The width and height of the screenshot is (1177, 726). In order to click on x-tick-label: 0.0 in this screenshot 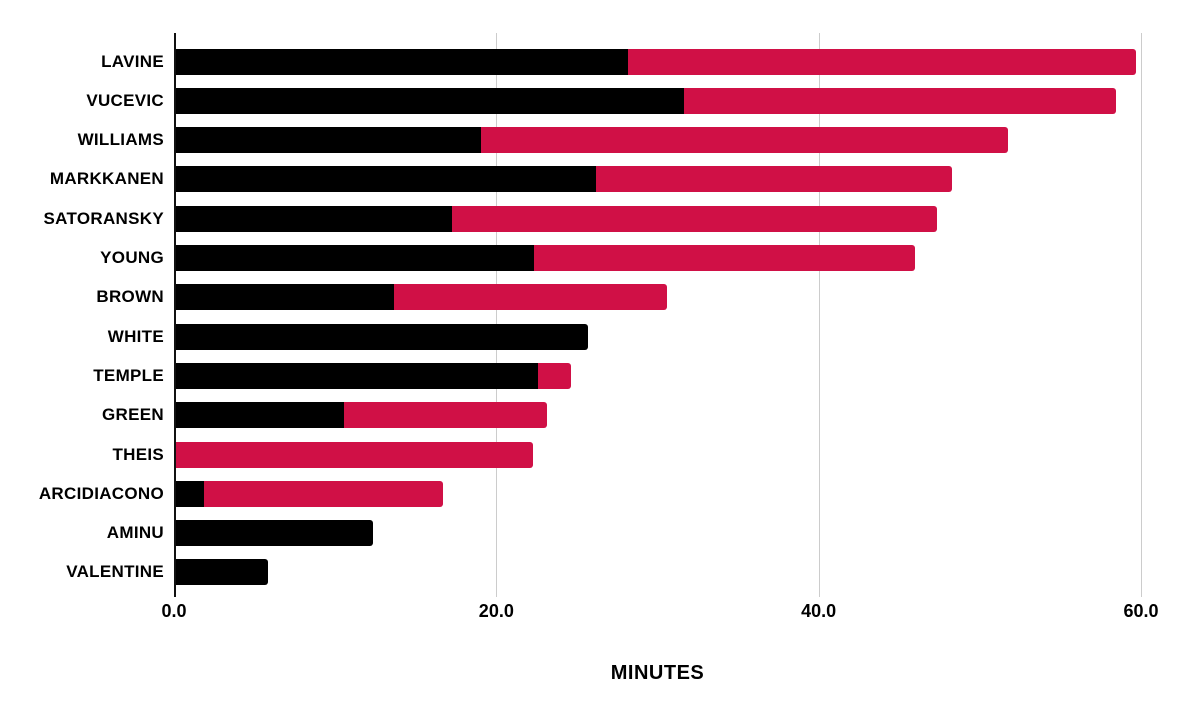, I will do `click(174, 611)`.